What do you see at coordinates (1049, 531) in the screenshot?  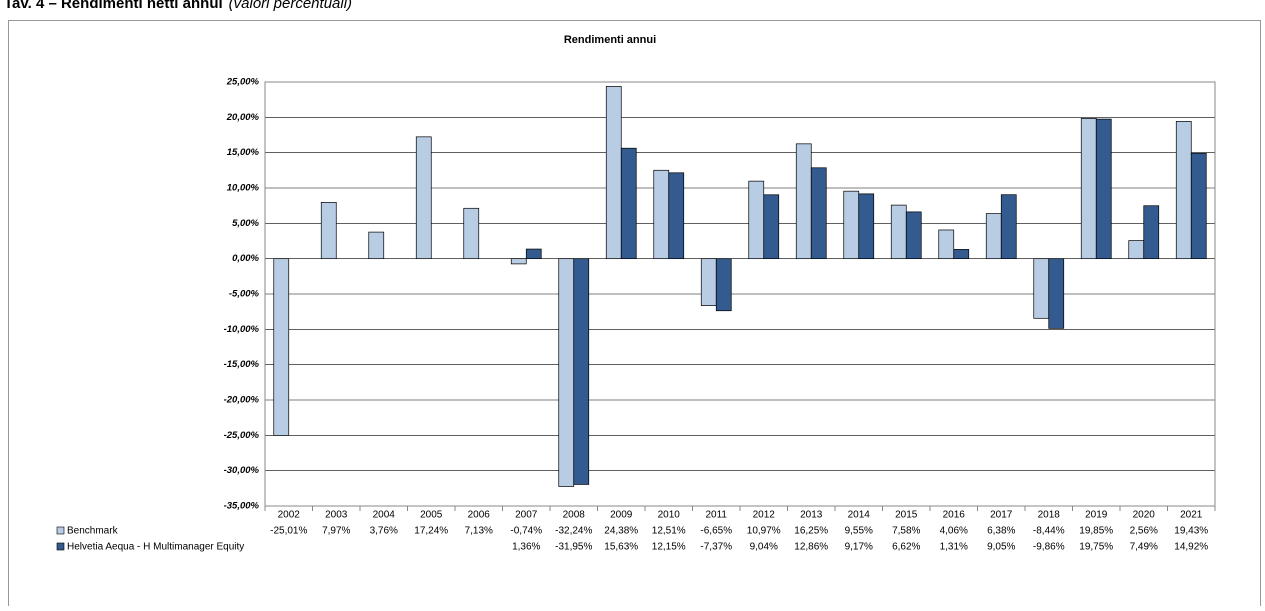 I see `data-table-value: -8,44%` at bounding box center [1049, 531].